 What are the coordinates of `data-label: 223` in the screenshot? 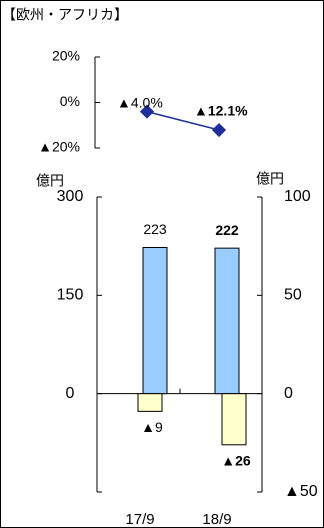 It's located at (155, 229).